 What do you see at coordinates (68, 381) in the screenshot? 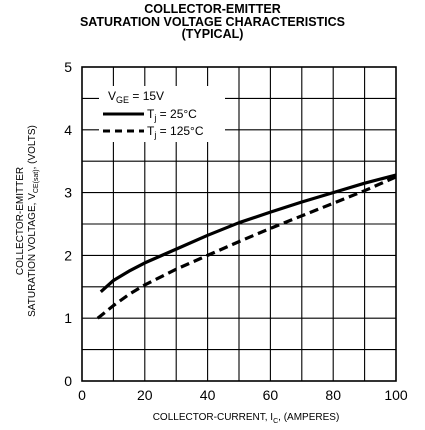
I see `y-tick-label: 0` at bounding box center [68, 381].